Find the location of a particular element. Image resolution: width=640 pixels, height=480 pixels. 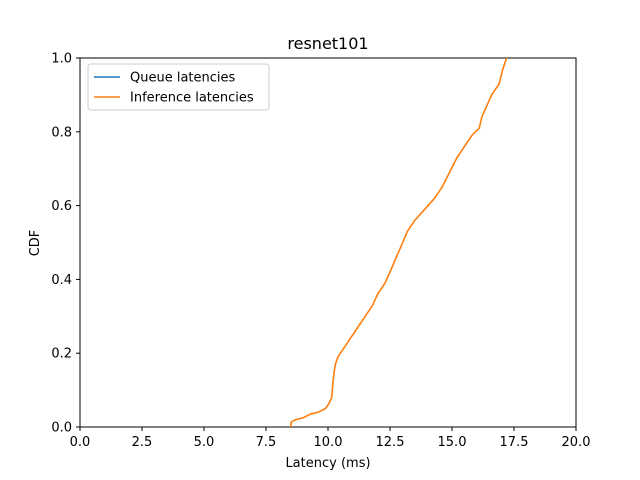

legend: Queue latencies Inference latencies is located at coordinates (178, 87).